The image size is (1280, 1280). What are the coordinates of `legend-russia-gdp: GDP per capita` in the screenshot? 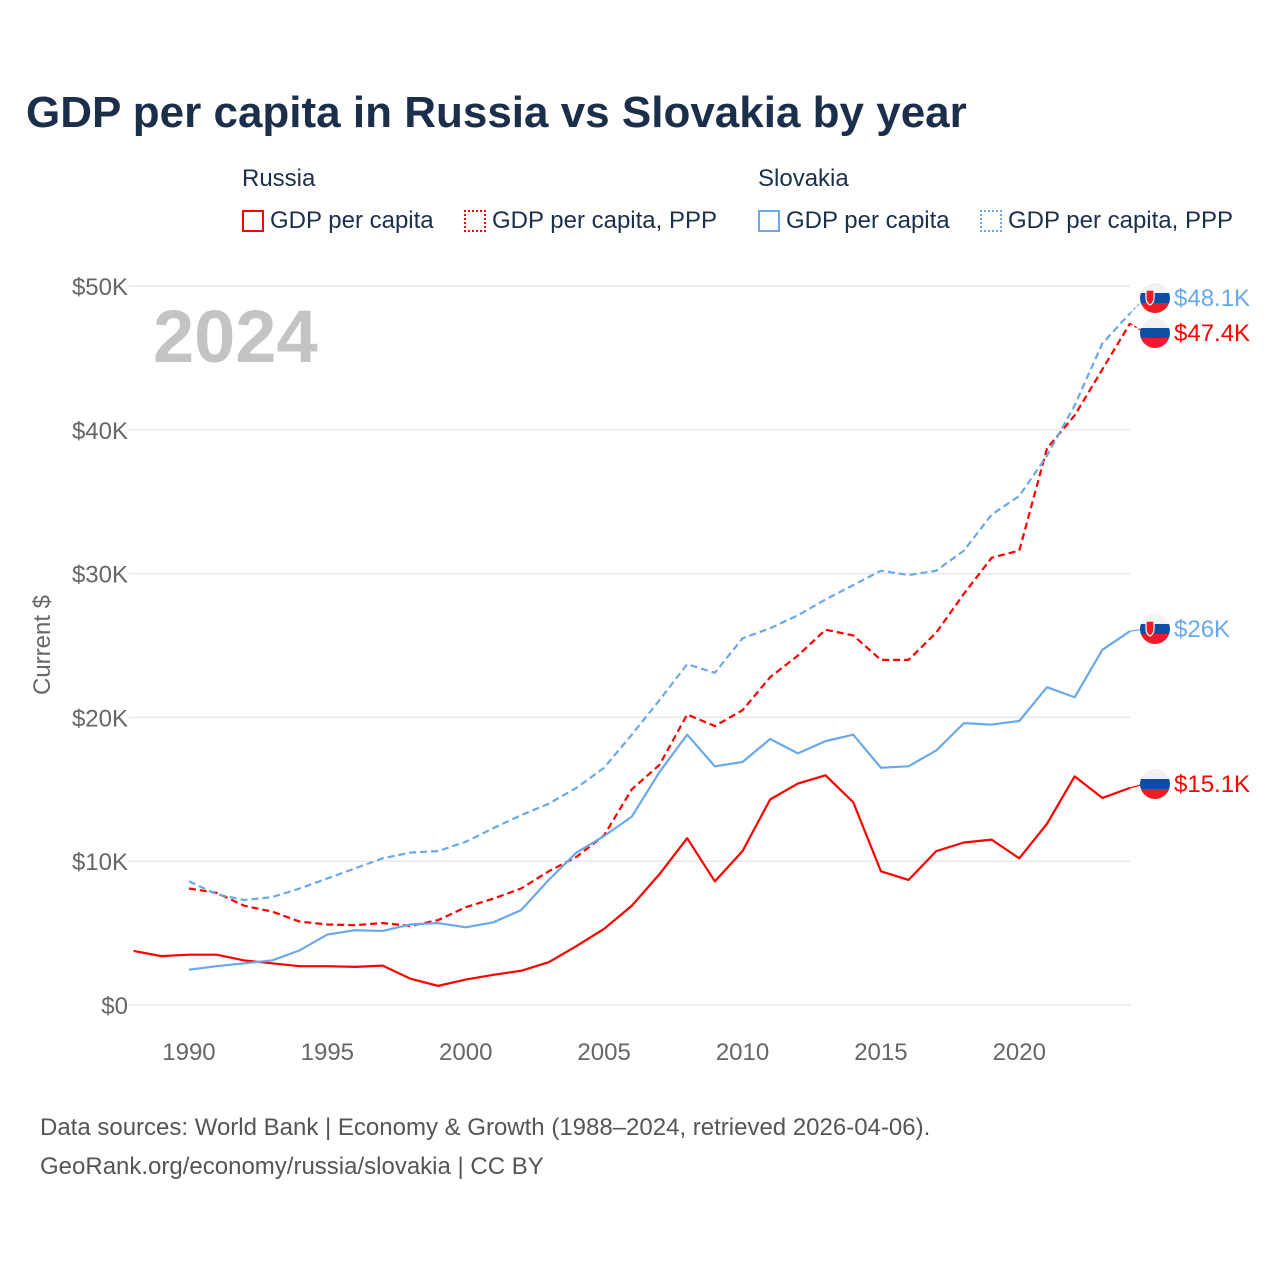 It's located at (338, 221).